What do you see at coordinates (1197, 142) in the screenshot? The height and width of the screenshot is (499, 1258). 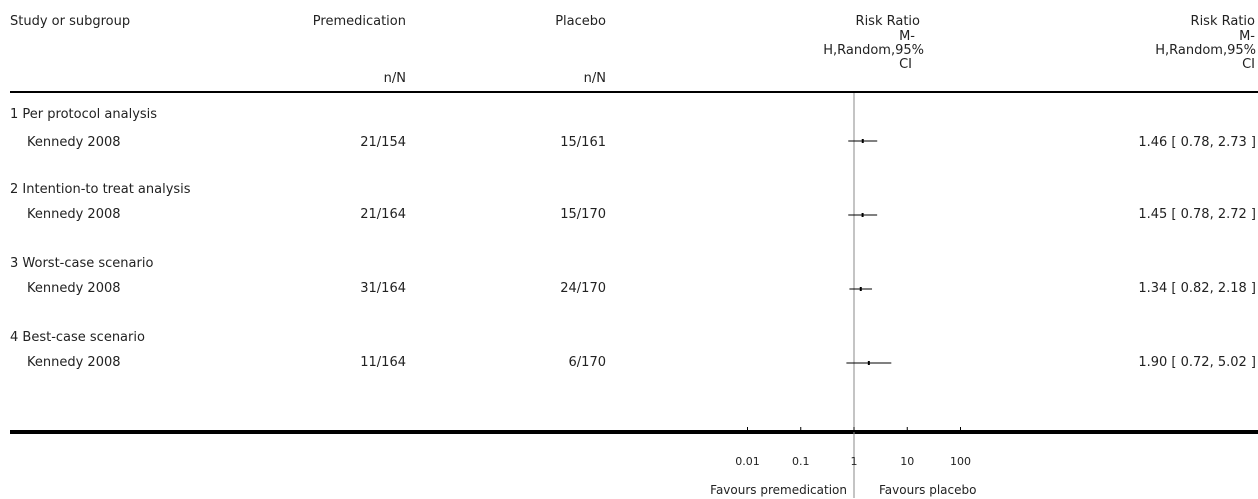 I see `effect-estimate: 1.46 [ 0.78, 2.73 ]` at bounding box center [1197, 142].